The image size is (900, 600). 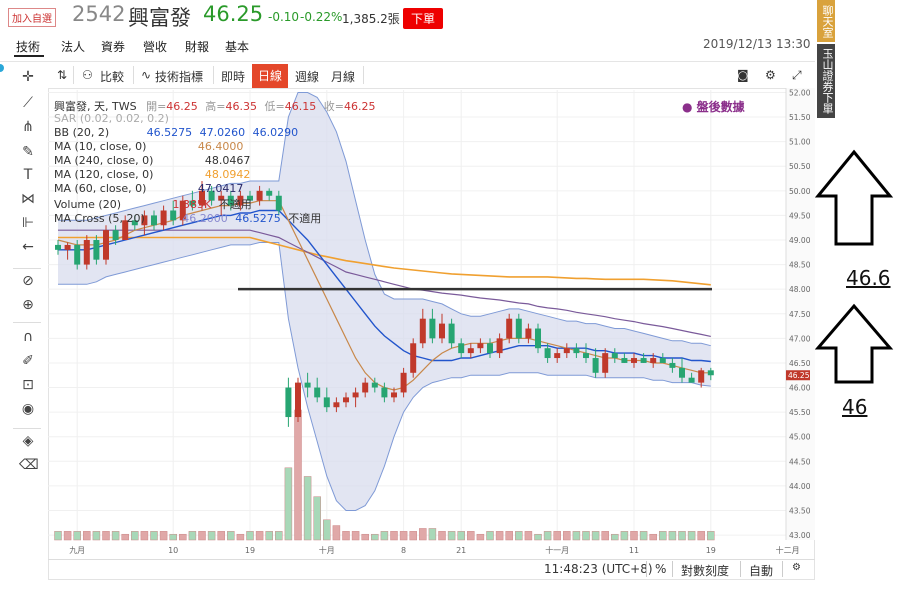 I want to click on realtime-button: 即時, so click(x=233, y=77).